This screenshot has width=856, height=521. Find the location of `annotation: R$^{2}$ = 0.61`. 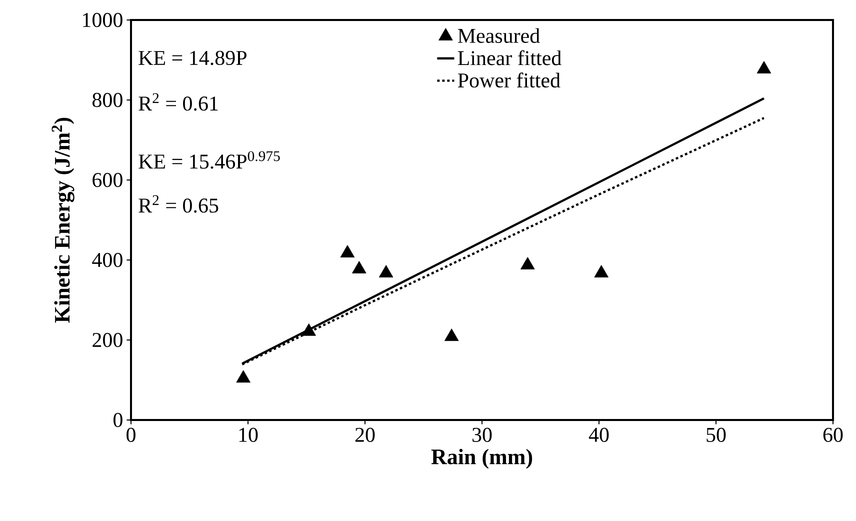

annotation: R$^{2}$ = 0.61 is located at coordinates (178, 102).